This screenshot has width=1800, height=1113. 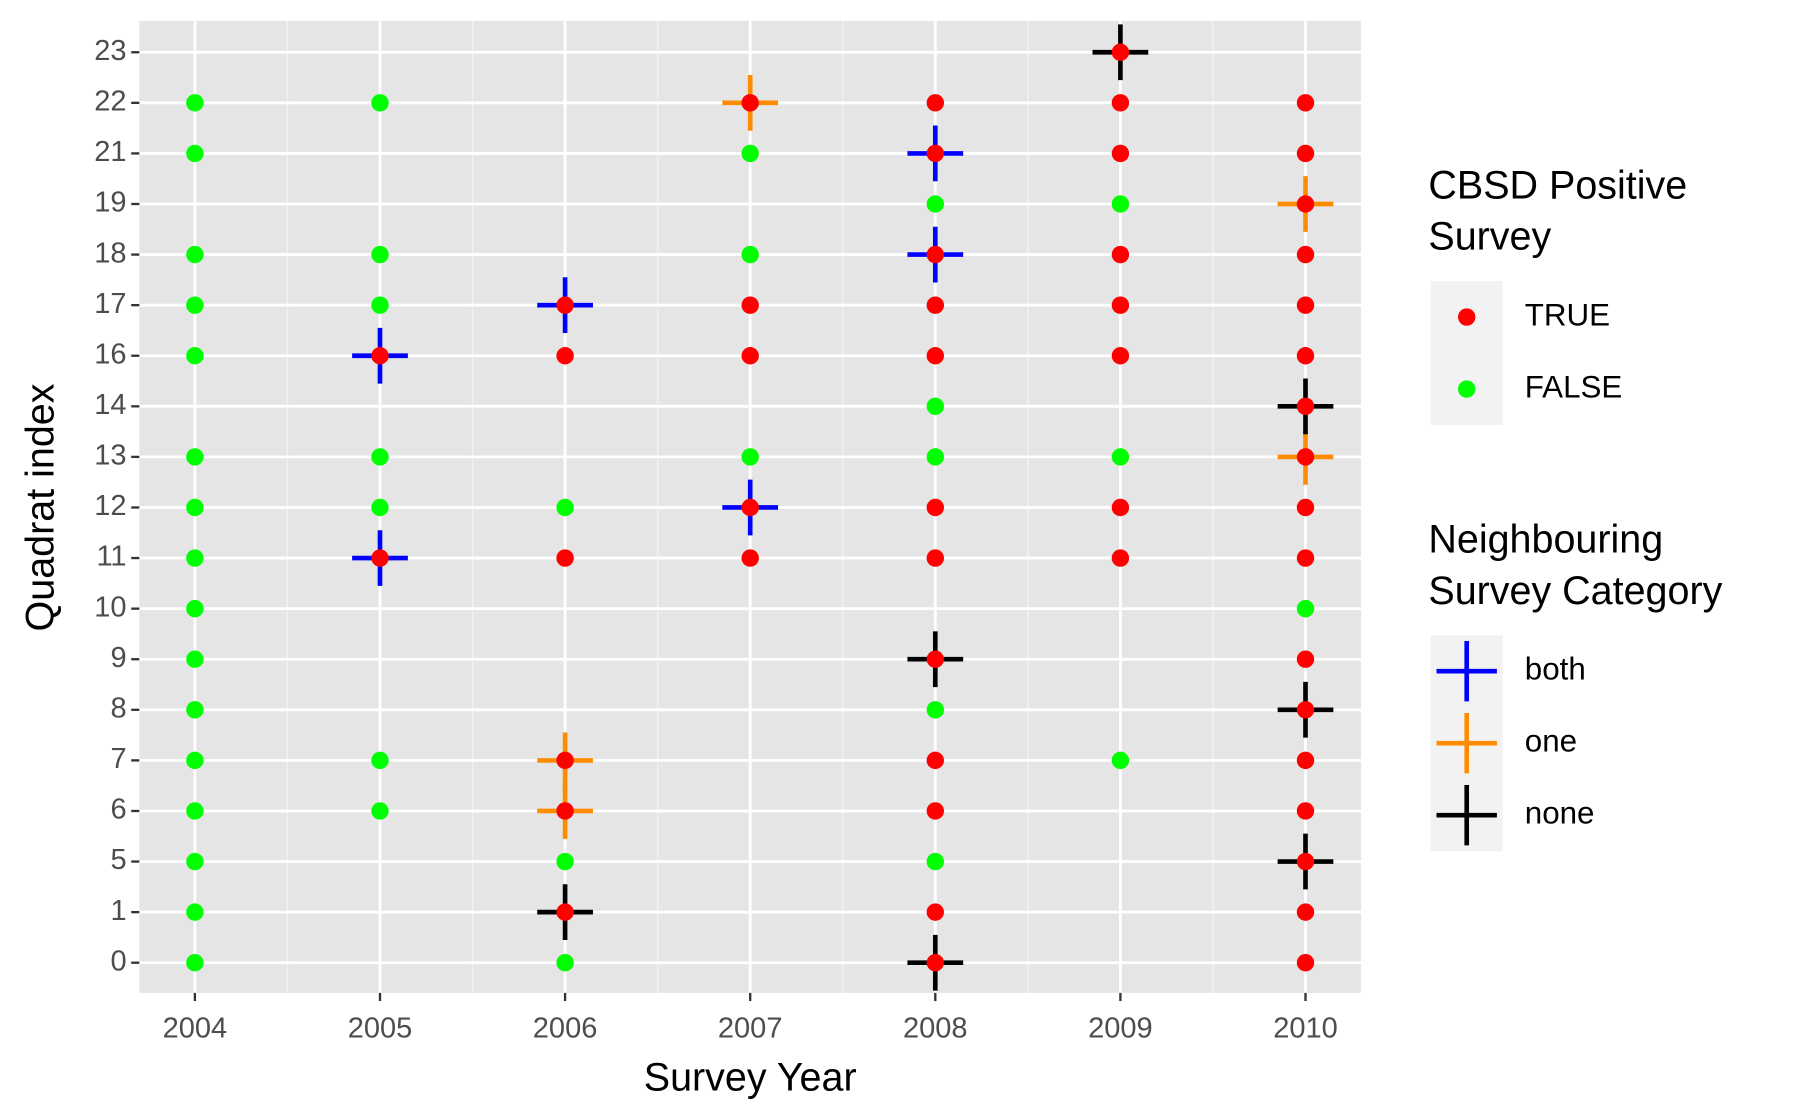 I want to click on legend-title: Neighbouring, so click(x=1545, y=540).